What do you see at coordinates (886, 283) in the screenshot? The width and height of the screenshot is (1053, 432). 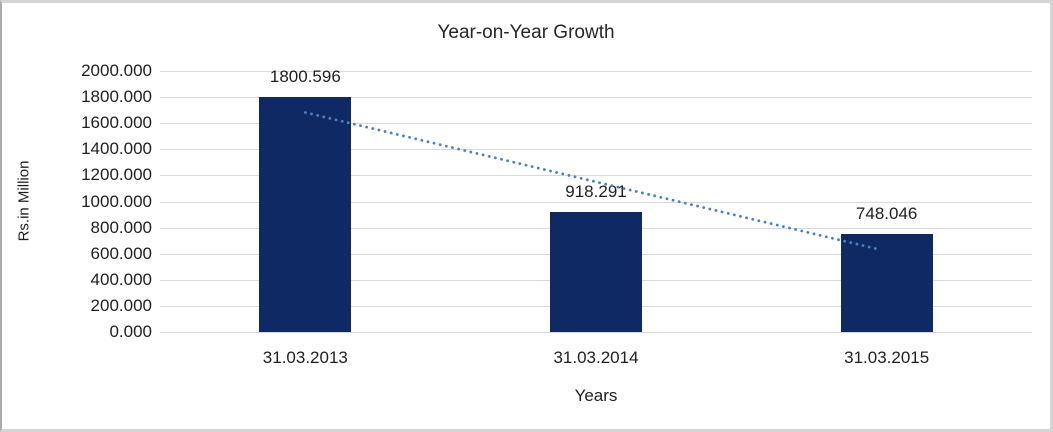 I see `bar-31.03.2015` at bounding box center [886, 283].